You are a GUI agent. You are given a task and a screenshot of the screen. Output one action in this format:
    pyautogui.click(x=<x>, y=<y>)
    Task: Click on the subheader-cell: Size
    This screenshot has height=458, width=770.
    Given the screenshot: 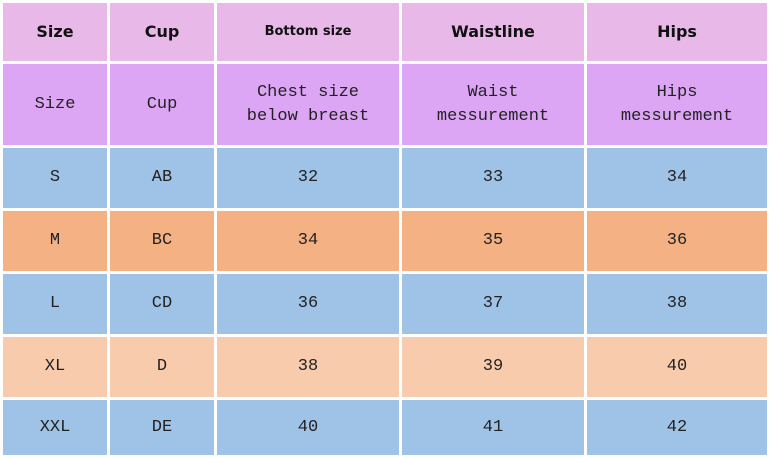 What is the action you would take?
    pyautogui.click(x=55, y=104)
    